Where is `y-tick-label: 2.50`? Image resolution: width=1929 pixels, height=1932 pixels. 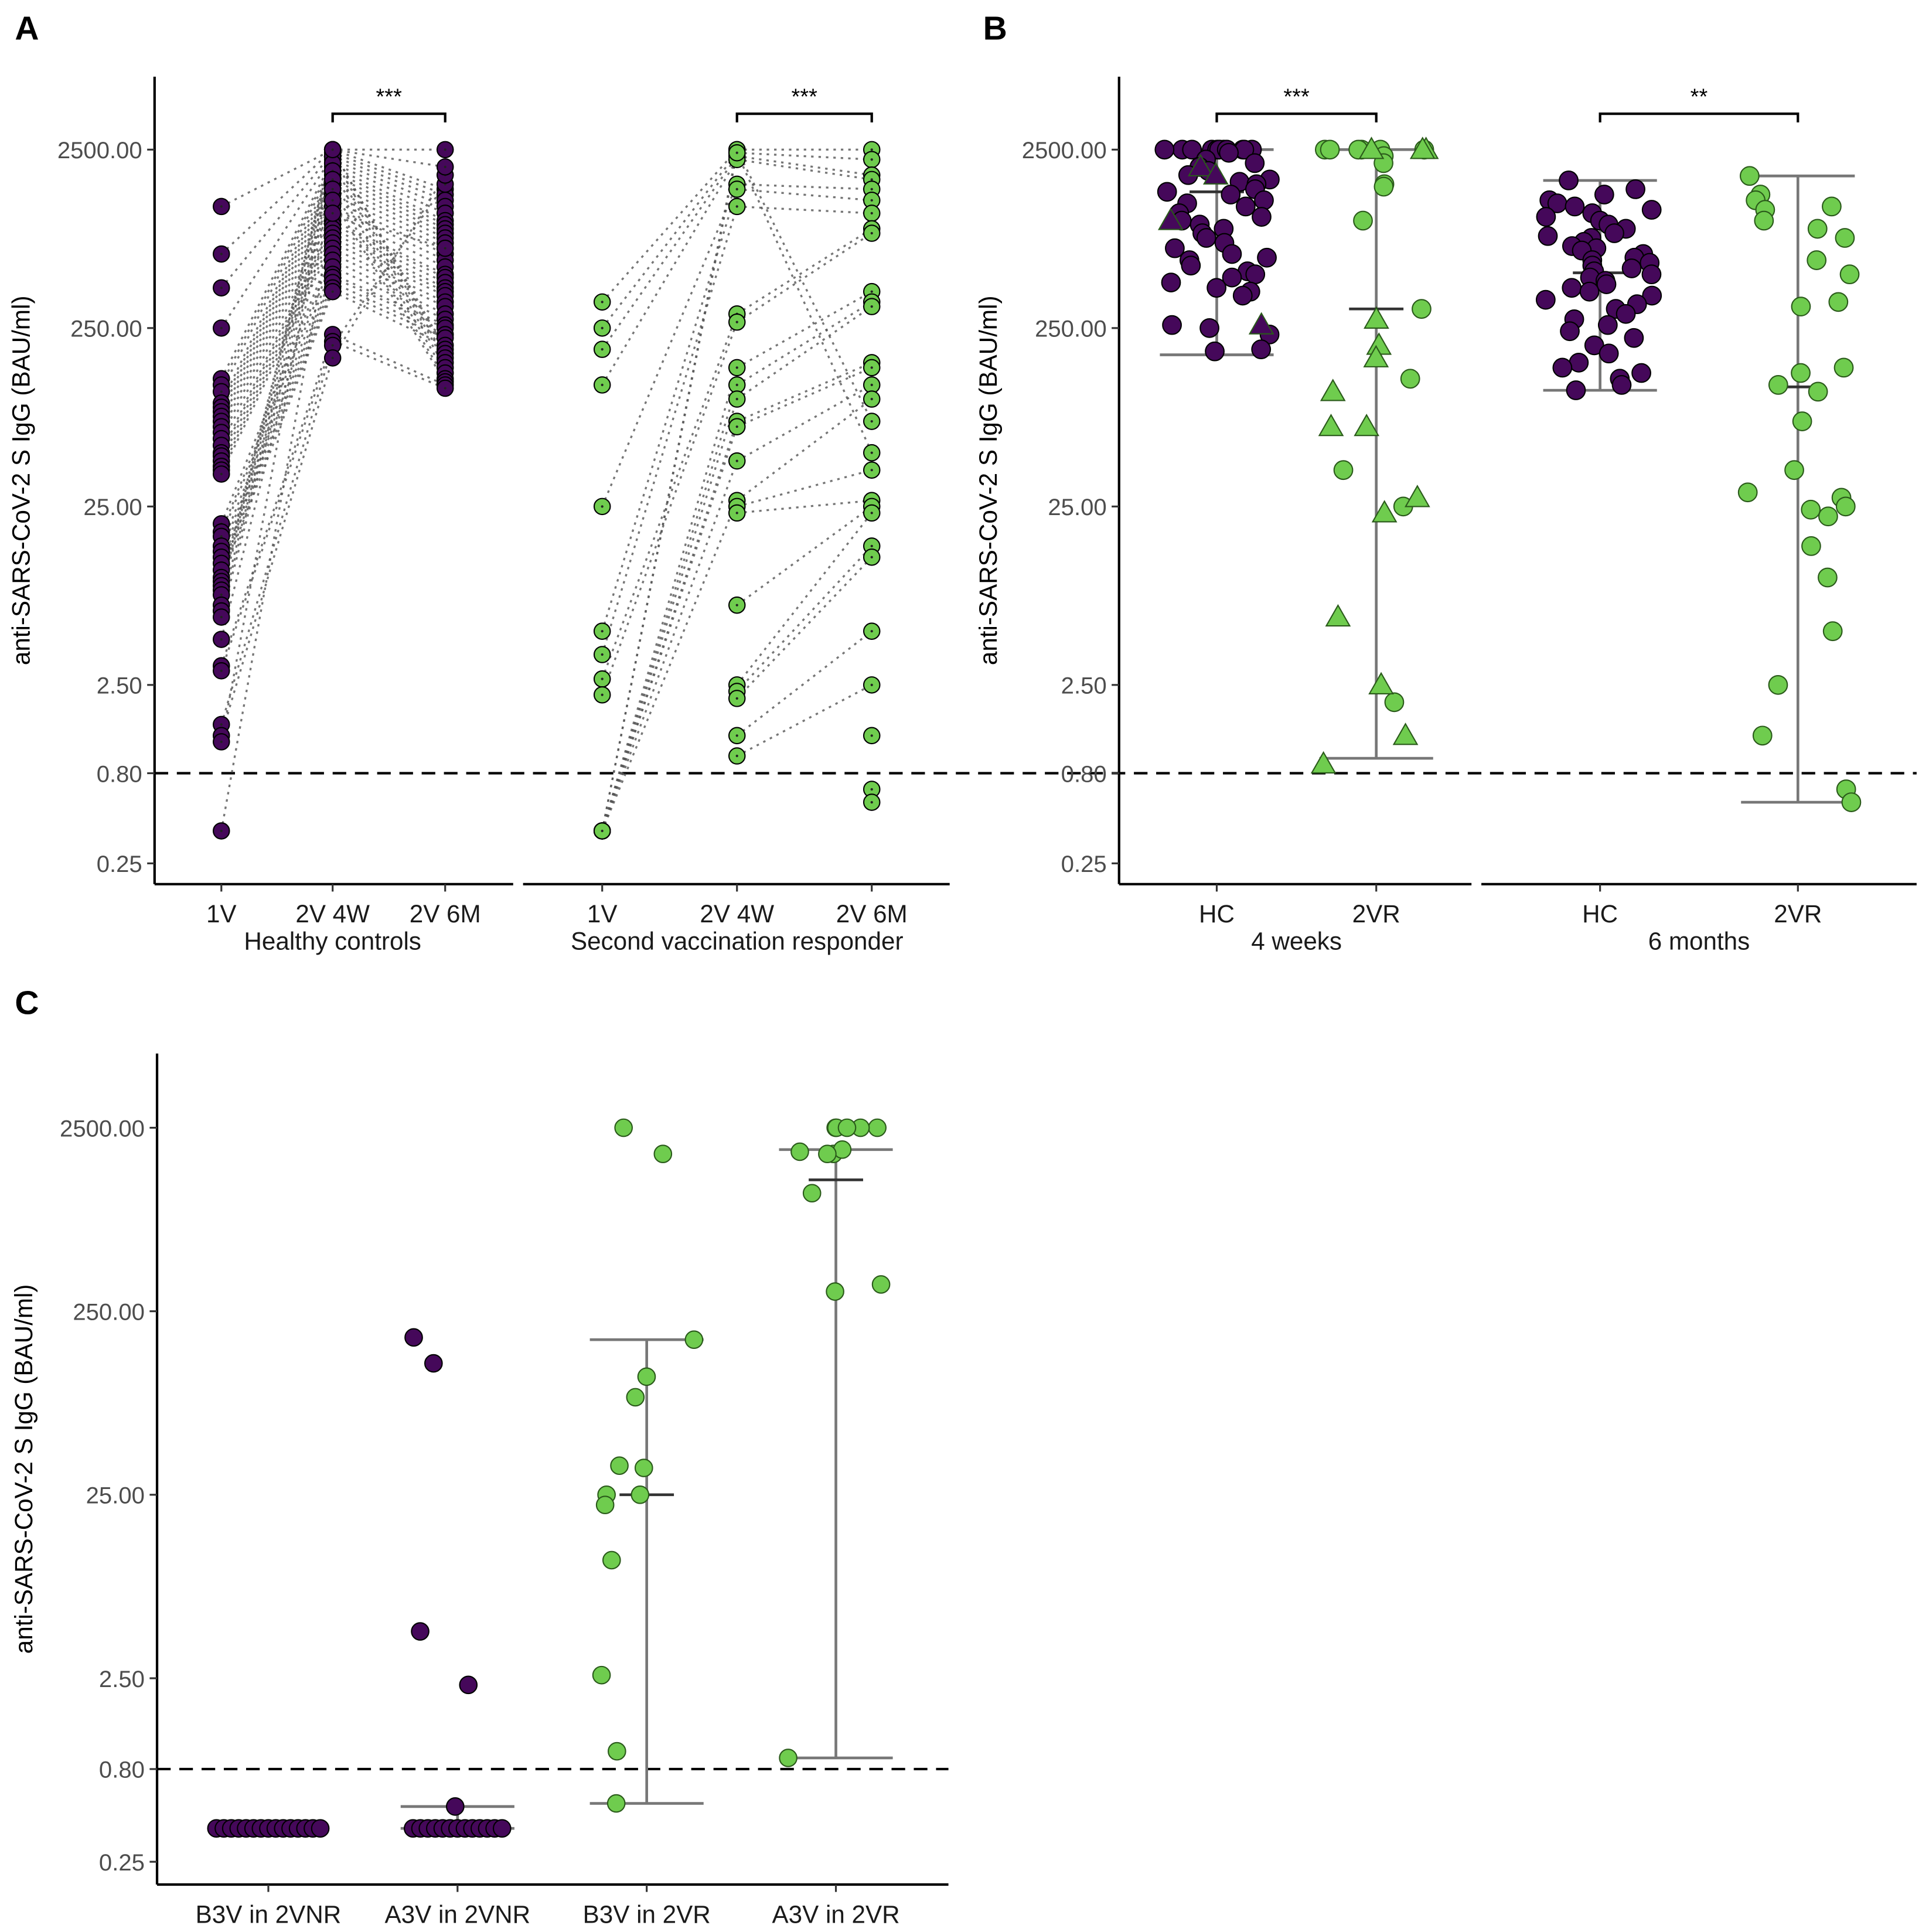
y-tick-label: 2.50 is located at coordinates (1084, 686).